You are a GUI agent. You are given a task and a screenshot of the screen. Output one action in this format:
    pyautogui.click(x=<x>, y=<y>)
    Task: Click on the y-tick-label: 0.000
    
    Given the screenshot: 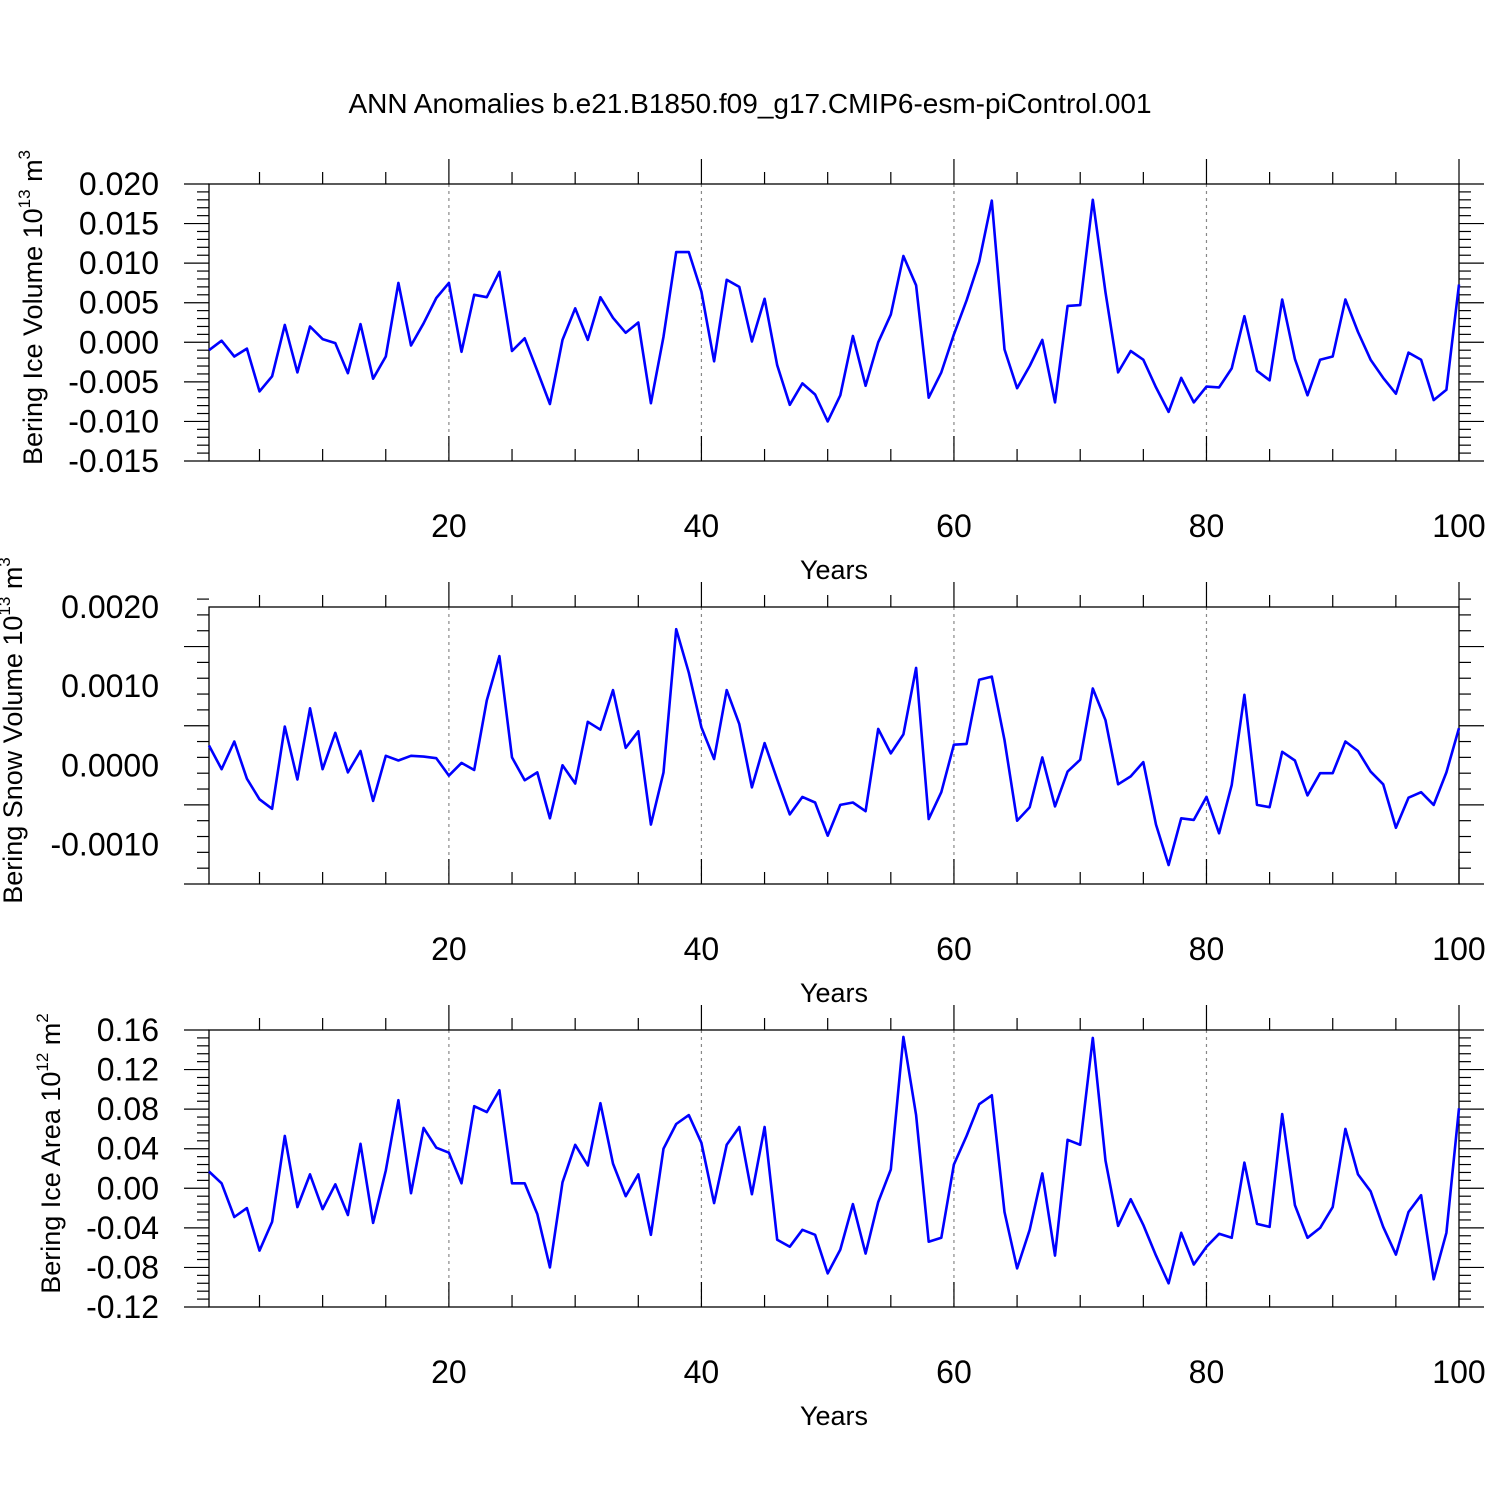 What is the action you would take?
    pyautogui.click(x=119, y=342)
    